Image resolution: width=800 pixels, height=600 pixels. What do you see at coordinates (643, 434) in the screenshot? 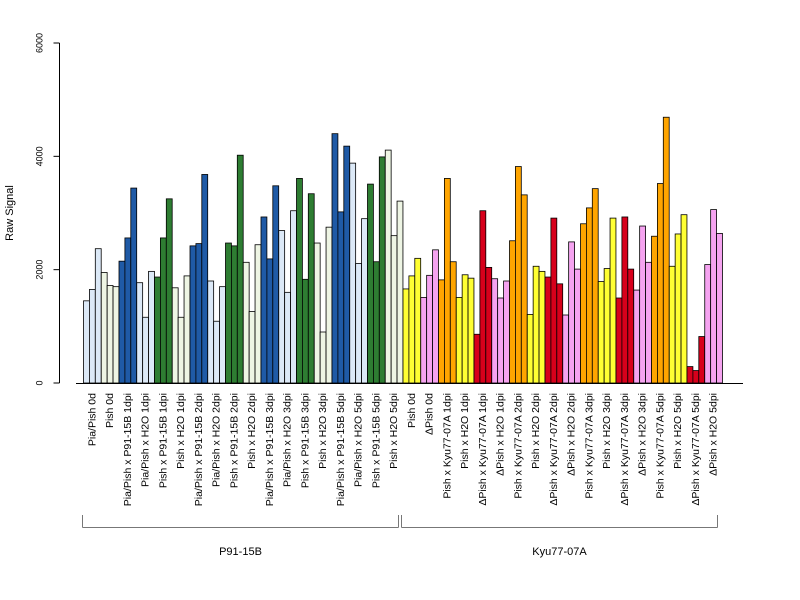
I see `x-tick-label: ΔPish x H2O 3dpi` at bounding box center [643, 434].